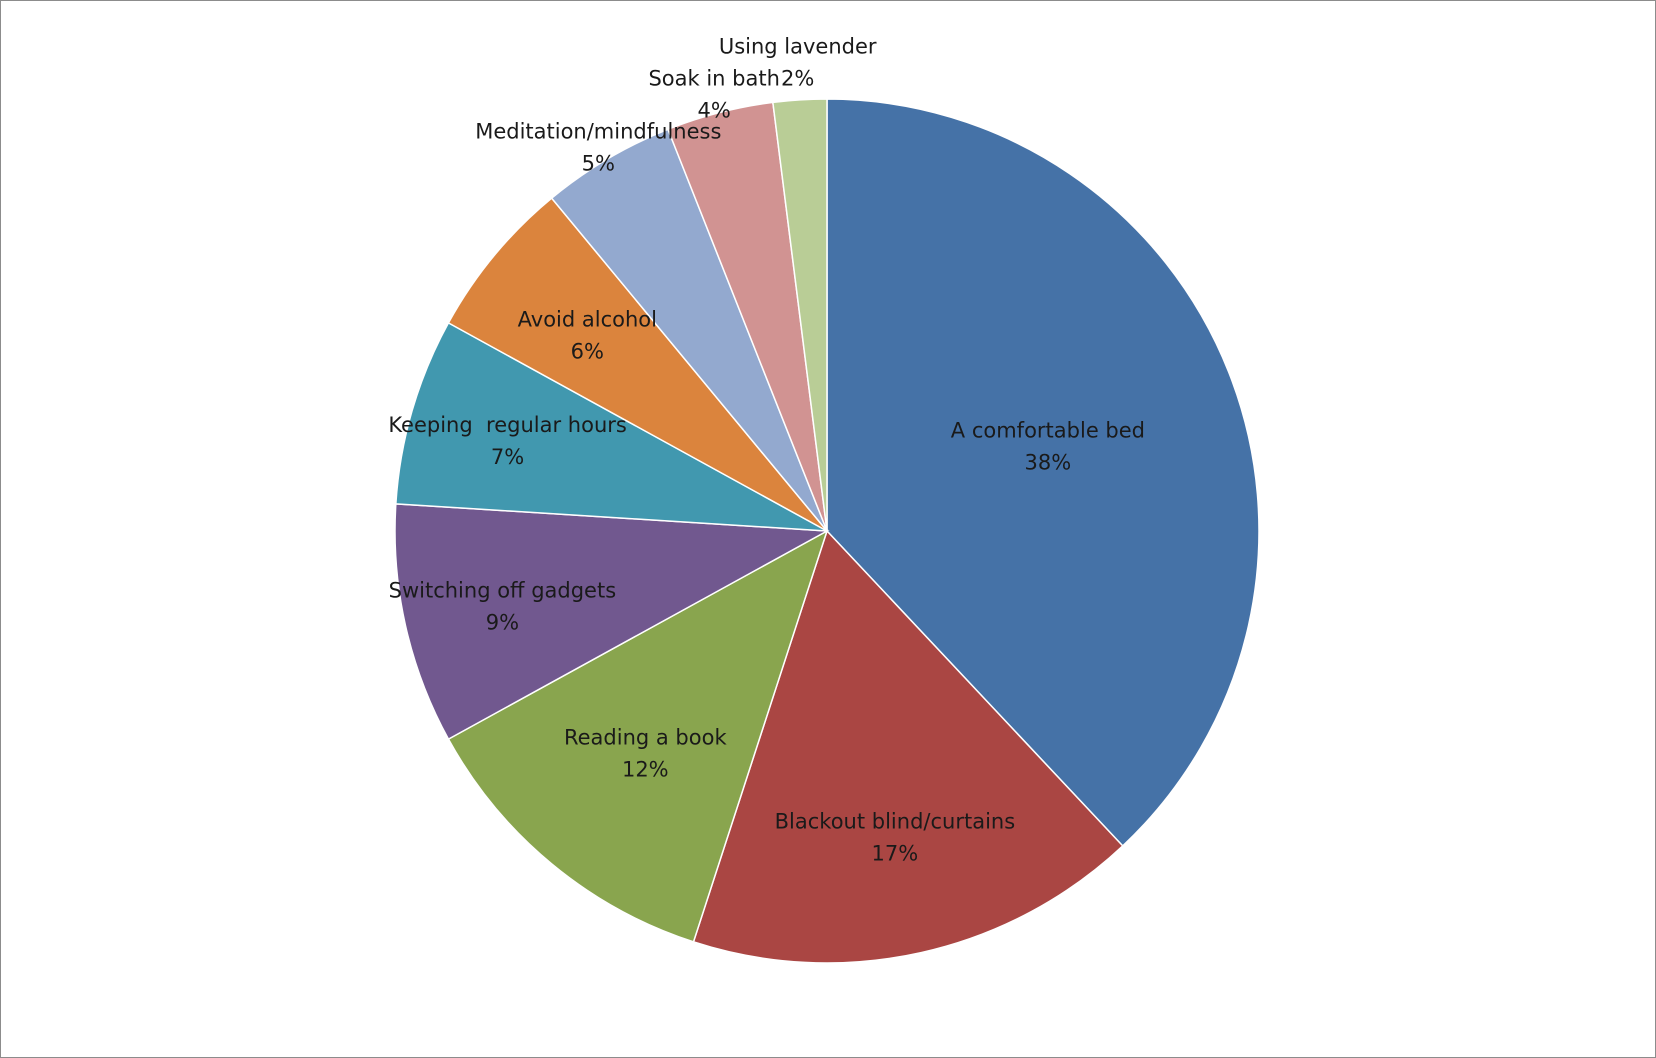 The image size is (1656, 1058). I want to click on slice-value-6: 6%, so click(587, 352).